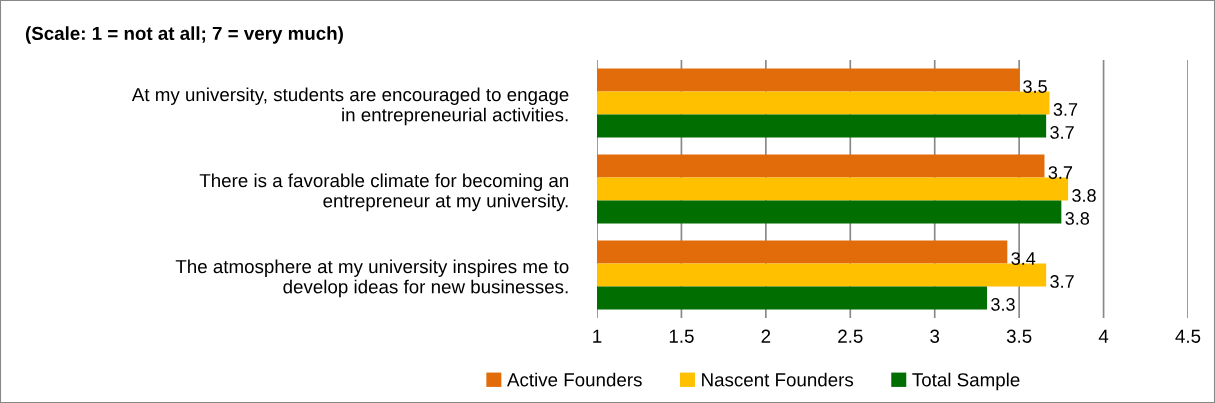 This screenshot has height=403, width=1215. I want to click on x-tick-label: 3.5, so click(1019, 336).